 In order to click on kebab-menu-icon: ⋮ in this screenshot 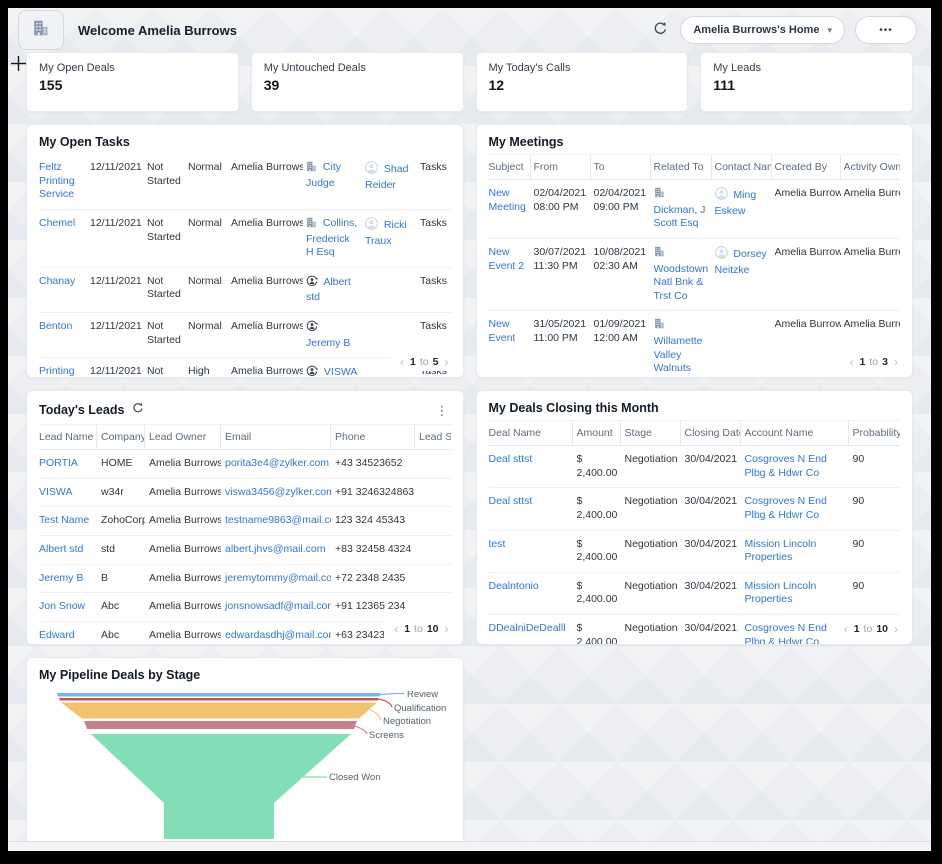, I will do `click(442, 410)`.